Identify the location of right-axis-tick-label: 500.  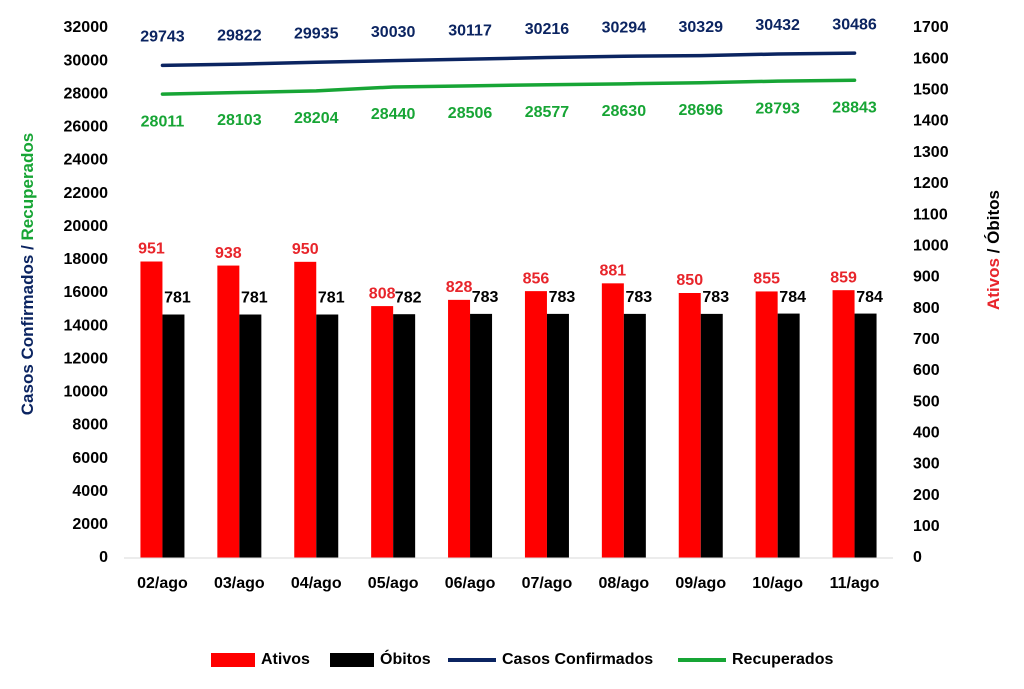
(926, 401).